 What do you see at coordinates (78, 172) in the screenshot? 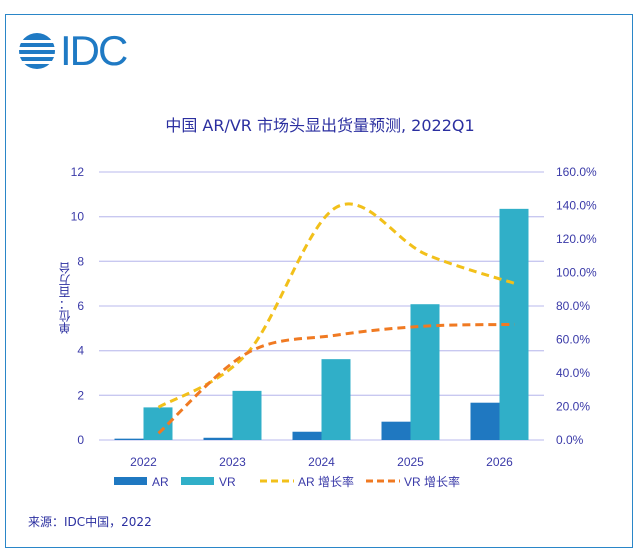
I see `y-tick-label: 12` at bounding box center [78, 172].